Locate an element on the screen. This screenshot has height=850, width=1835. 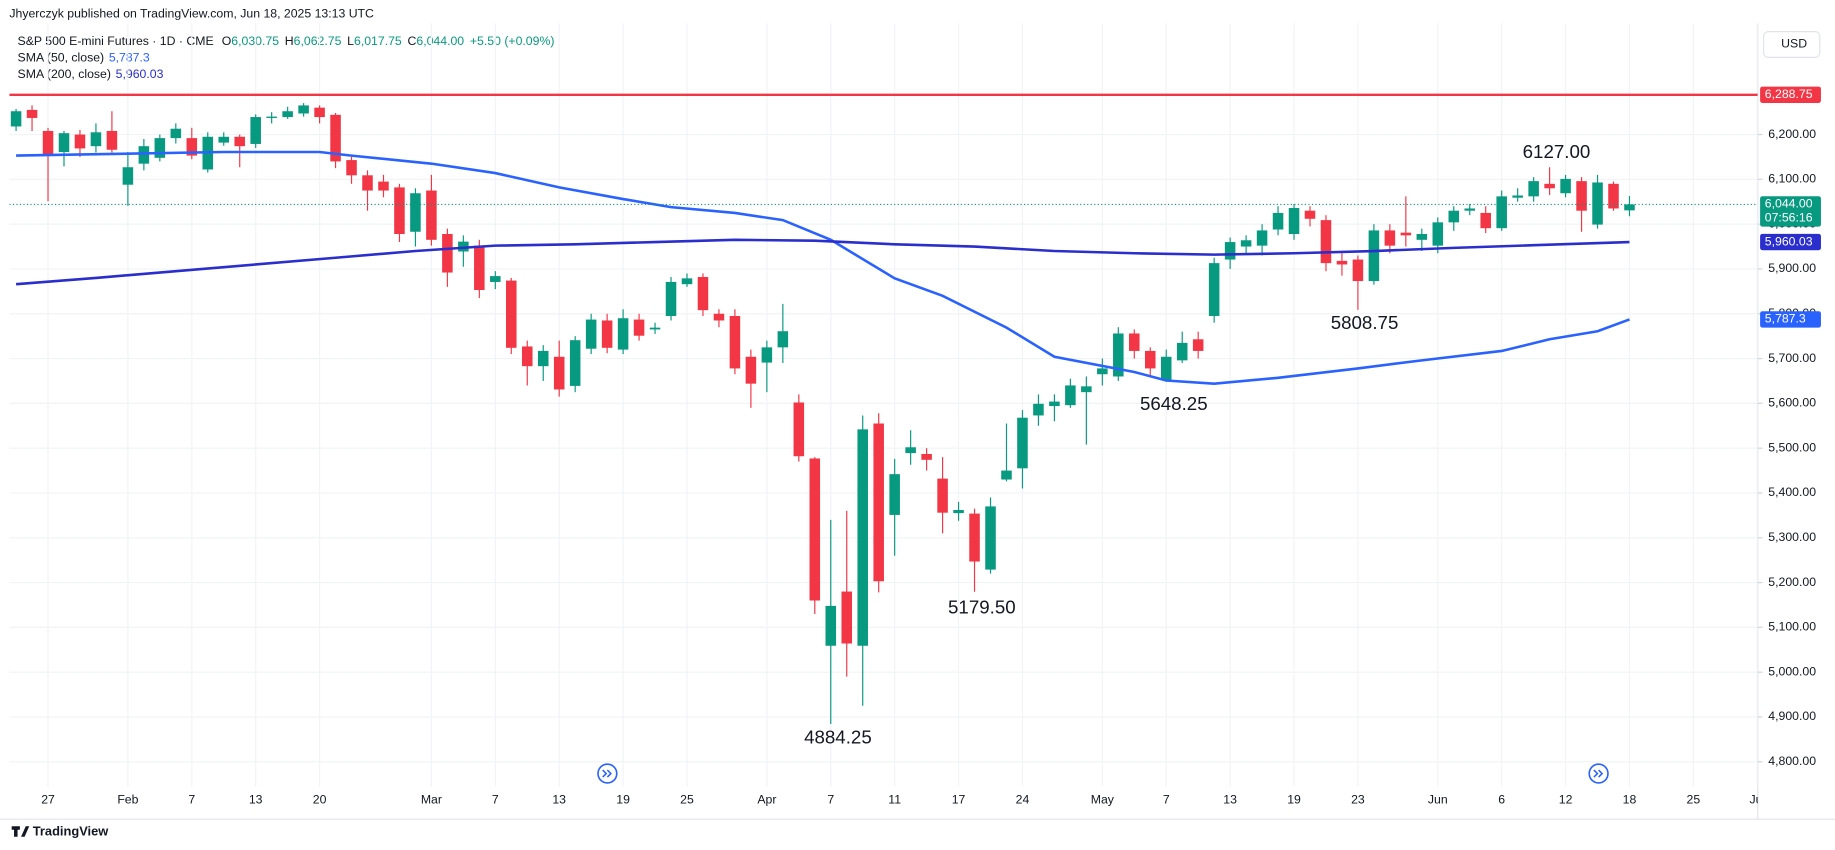
currency: USD is located at coordinates (1794, 44).